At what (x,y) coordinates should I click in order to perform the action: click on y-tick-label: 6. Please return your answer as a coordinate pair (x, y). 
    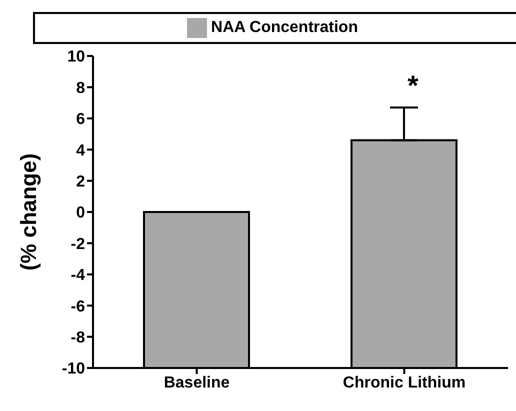
    Looking at the image, I should click on (81, 119).